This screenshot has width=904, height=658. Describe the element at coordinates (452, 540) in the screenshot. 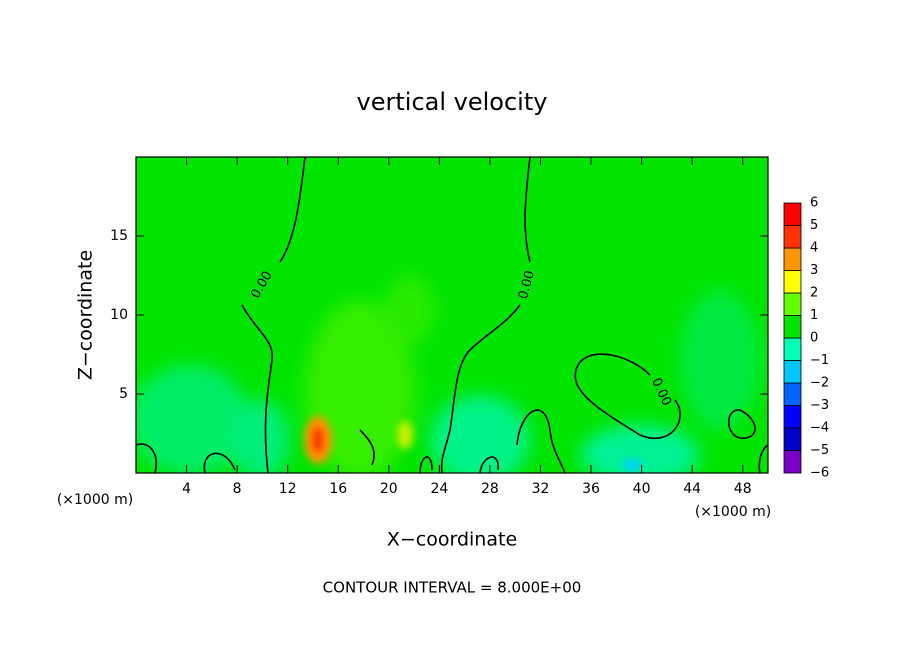

I see `x-axis-label: X−coordinate` at that location.